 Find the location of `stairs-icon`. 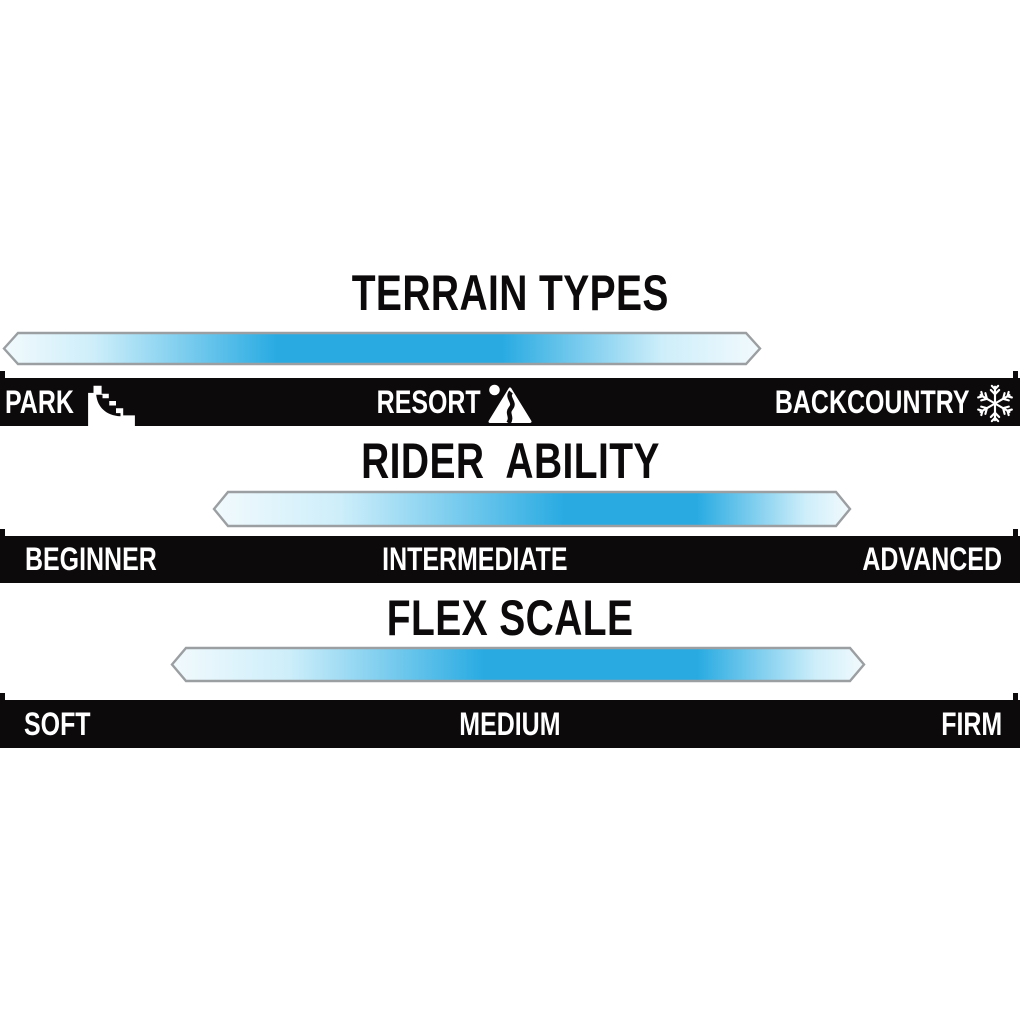

stairs-icon is located at coordinates (111, 406).